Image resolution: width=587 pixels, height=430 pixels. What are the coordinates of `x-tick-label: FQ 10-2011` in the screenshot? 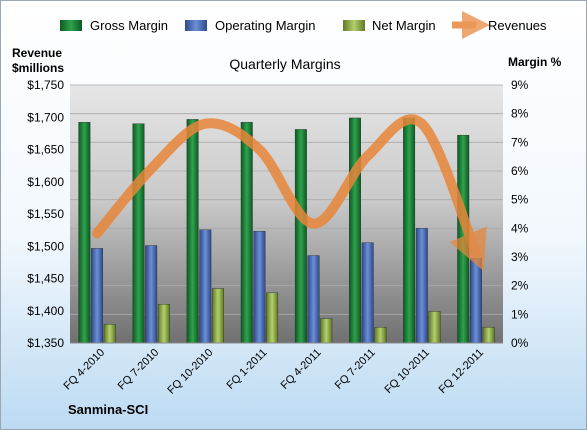 It's located at (407, 371).